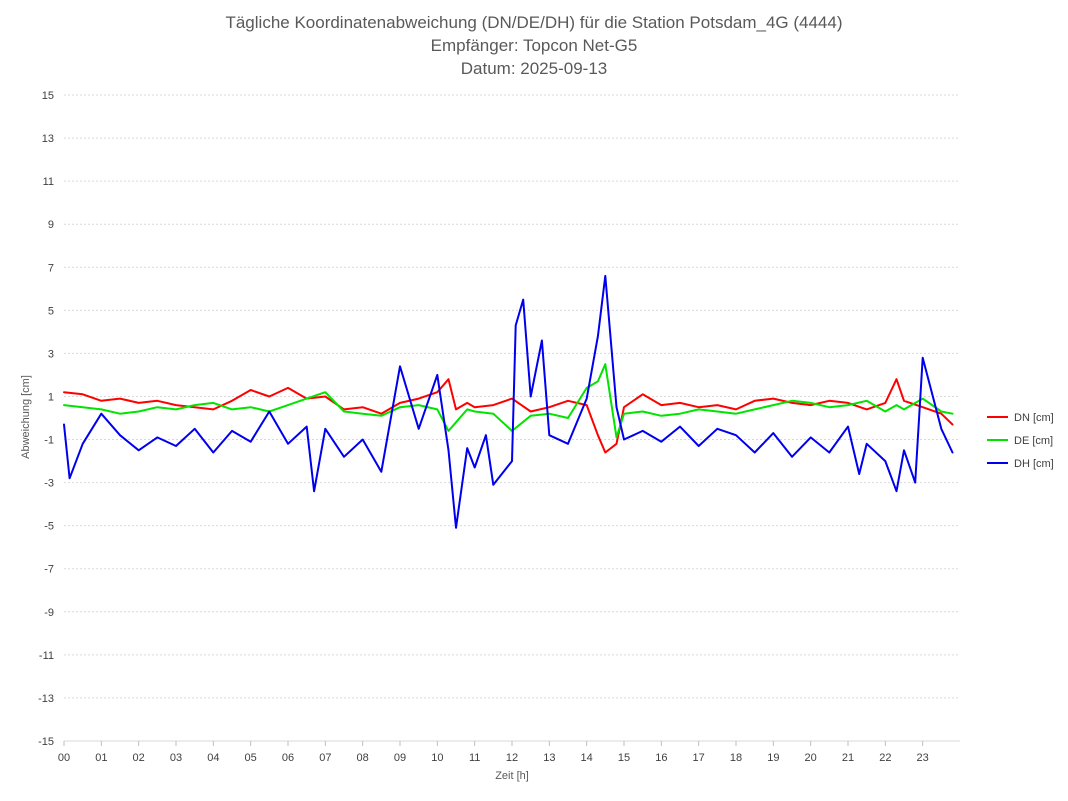  Describe the element at coordinates (49, 484) in the screenshot. I see `y-tick-label: -3` at that location.